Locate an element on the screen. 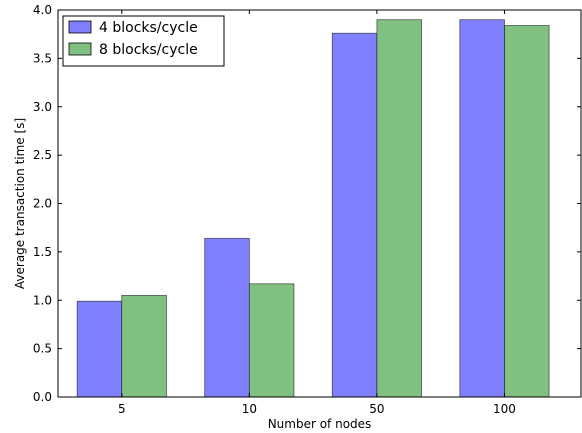  x-tick-label-5: 5 is located at coordinates (122, 409).